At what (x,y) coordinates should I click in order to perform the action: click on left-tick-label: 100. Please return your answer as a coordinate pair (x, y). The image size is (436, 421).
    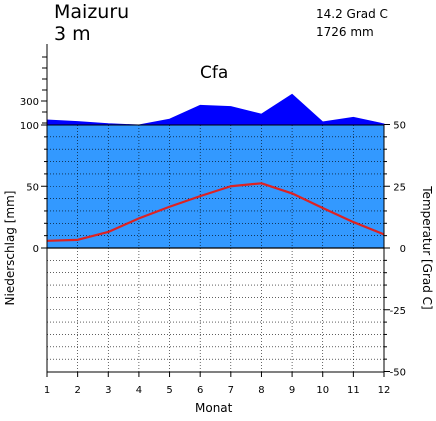
    Looking at the image, I should click on (29, 126).